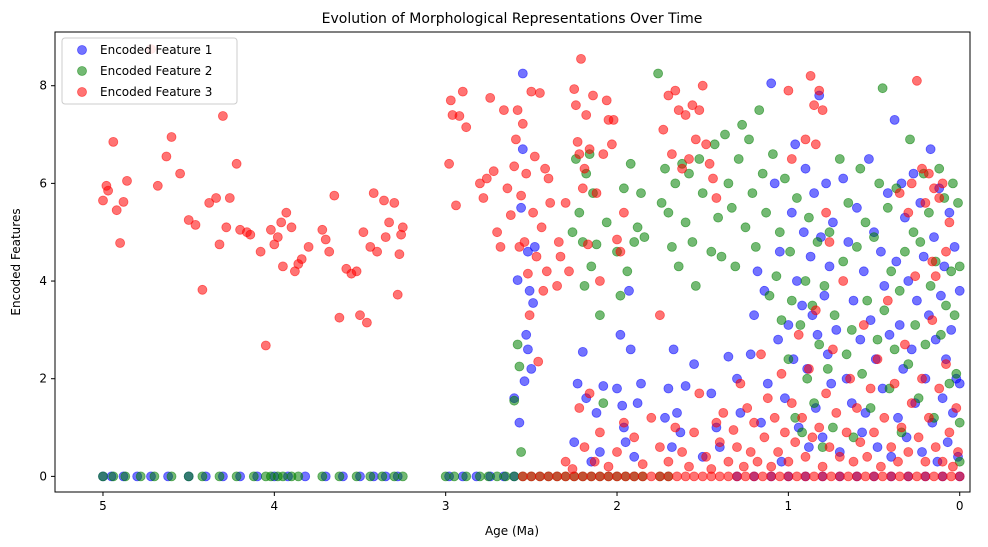  I want to click on x-tick-label: 2, so click(617, 506).